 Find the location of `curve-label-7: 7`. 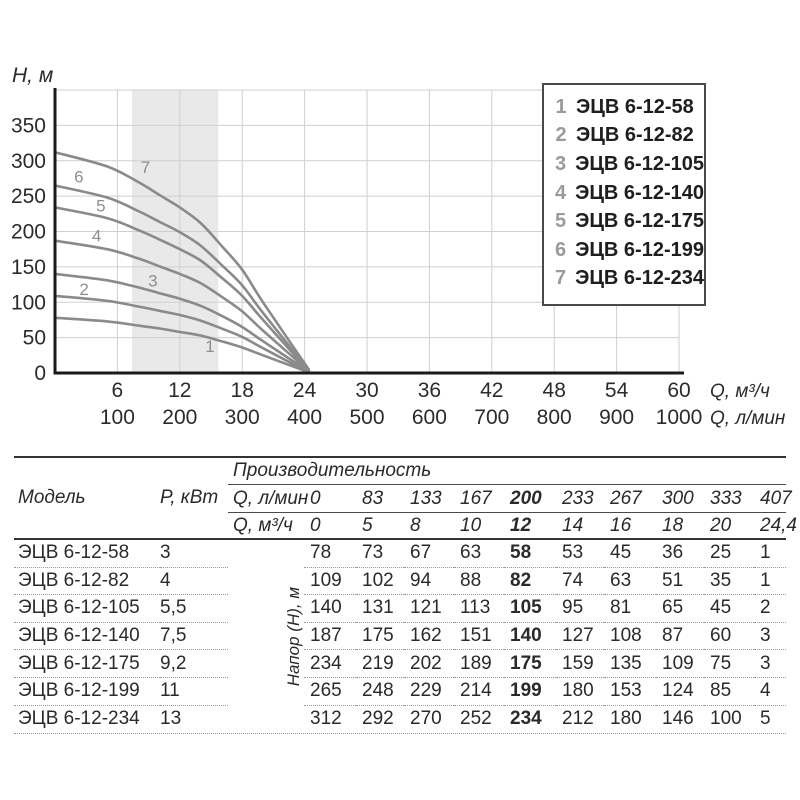

curve-label-7: 7 is located at coordinates (145, 167).